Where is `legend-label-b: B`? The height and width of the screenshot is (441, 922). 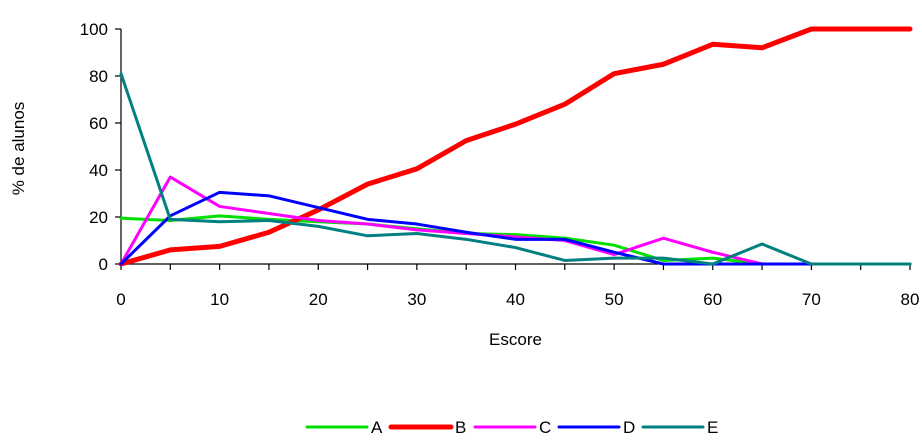 legend-label-b: B is located at coordinates (460, 427).